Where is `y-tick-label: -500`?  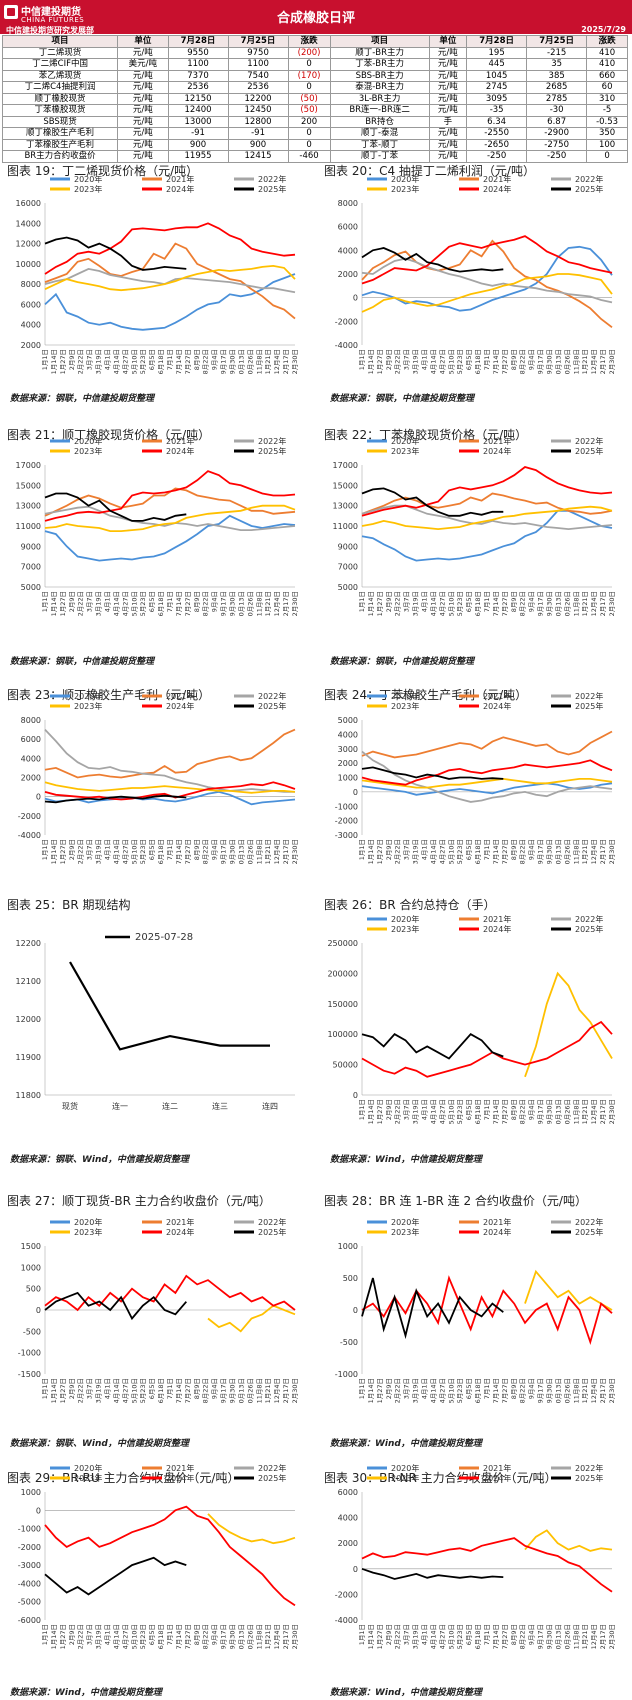
y-tick-label: -500 is located at coordinates (32, 1331).